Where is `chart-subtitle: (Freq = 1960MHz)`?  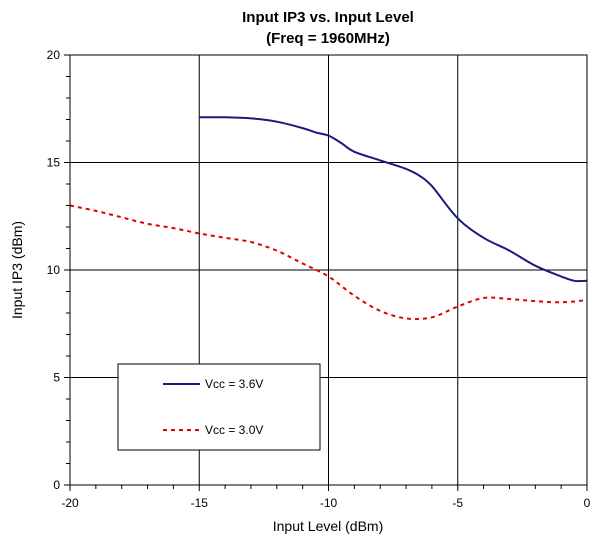 chart-subtitle: (Freq = 1960MHz) is located at coordinates (328, 38).